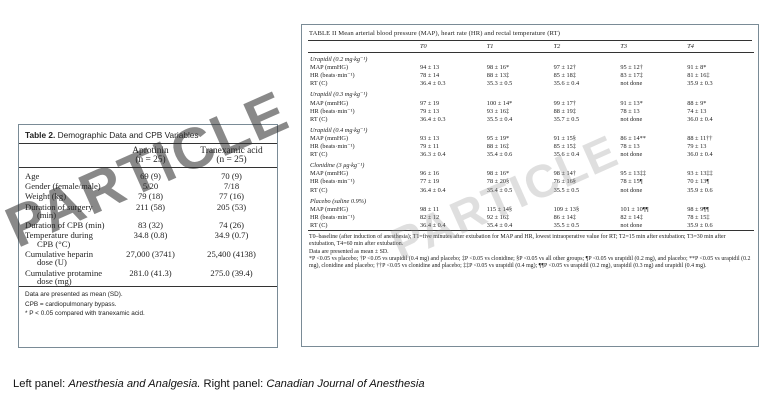 This screenshot has width=764, height=401. What do you see at coordinates (433, 84) in the screenshot?
I see `cell-value: 36.4 ± 0.3` at bounding box center [433, 84].